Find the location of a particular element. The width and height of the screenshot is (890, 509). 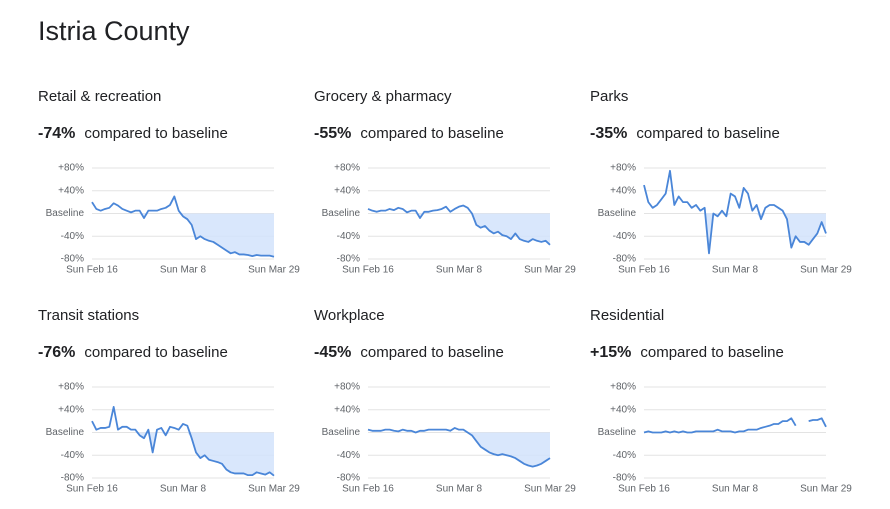

headline: -35% is located at coordinates (608, 133).